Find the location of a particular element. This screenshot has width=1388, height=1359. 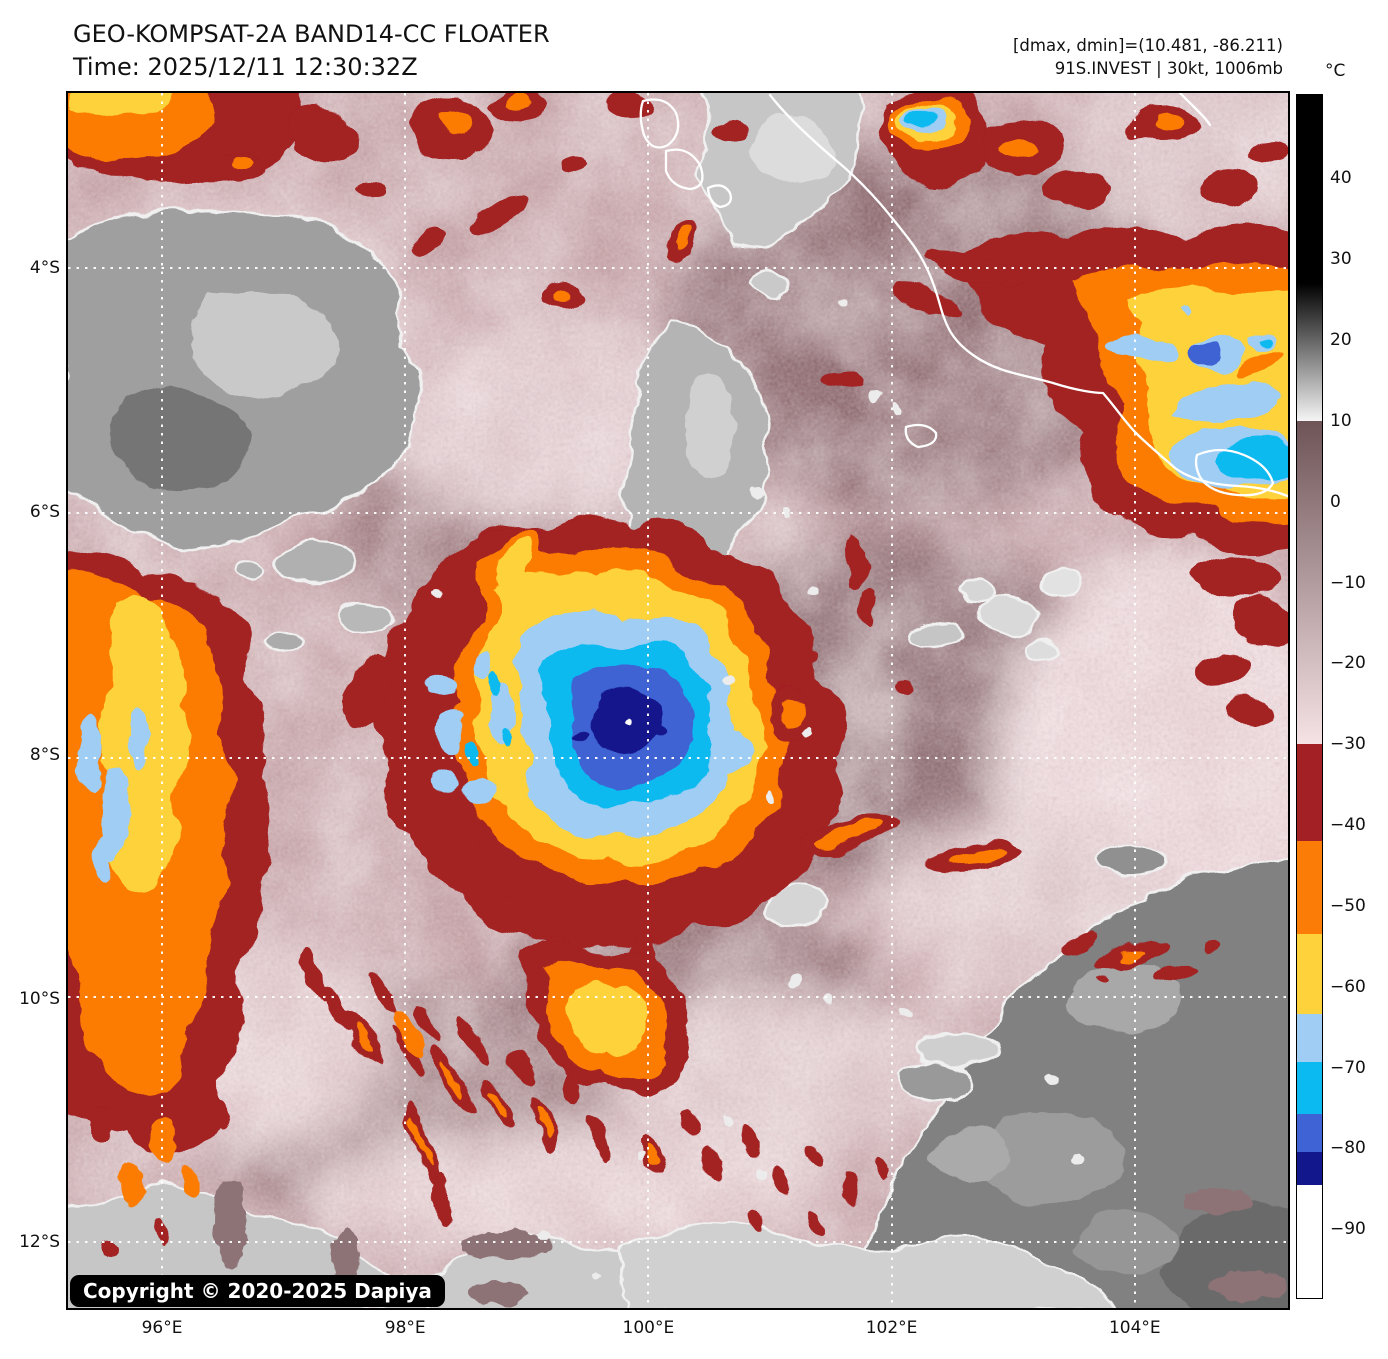

colorbar-tick-label: 40 is located at coordinates (1341, 178).